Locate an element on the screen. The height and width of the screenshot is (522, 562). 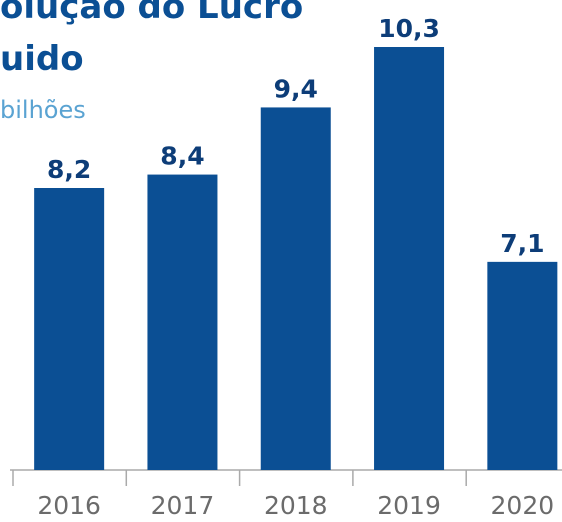
value-label: 8,4 is located at coordinates (182, 156).